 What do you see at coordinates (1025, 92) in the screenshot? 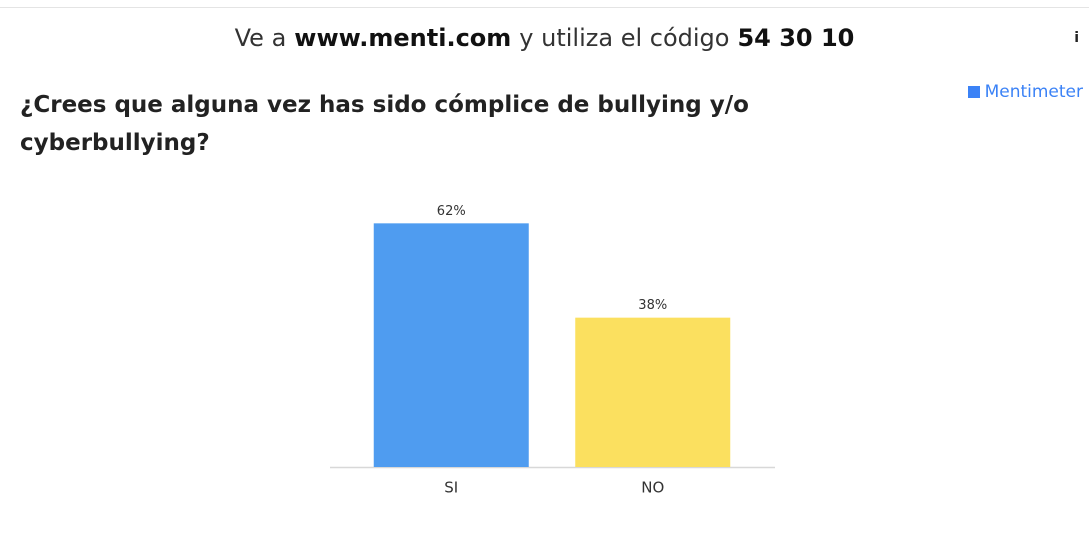
I see `brand-logo: Mentimeter` at bounding box center [1025, 92].